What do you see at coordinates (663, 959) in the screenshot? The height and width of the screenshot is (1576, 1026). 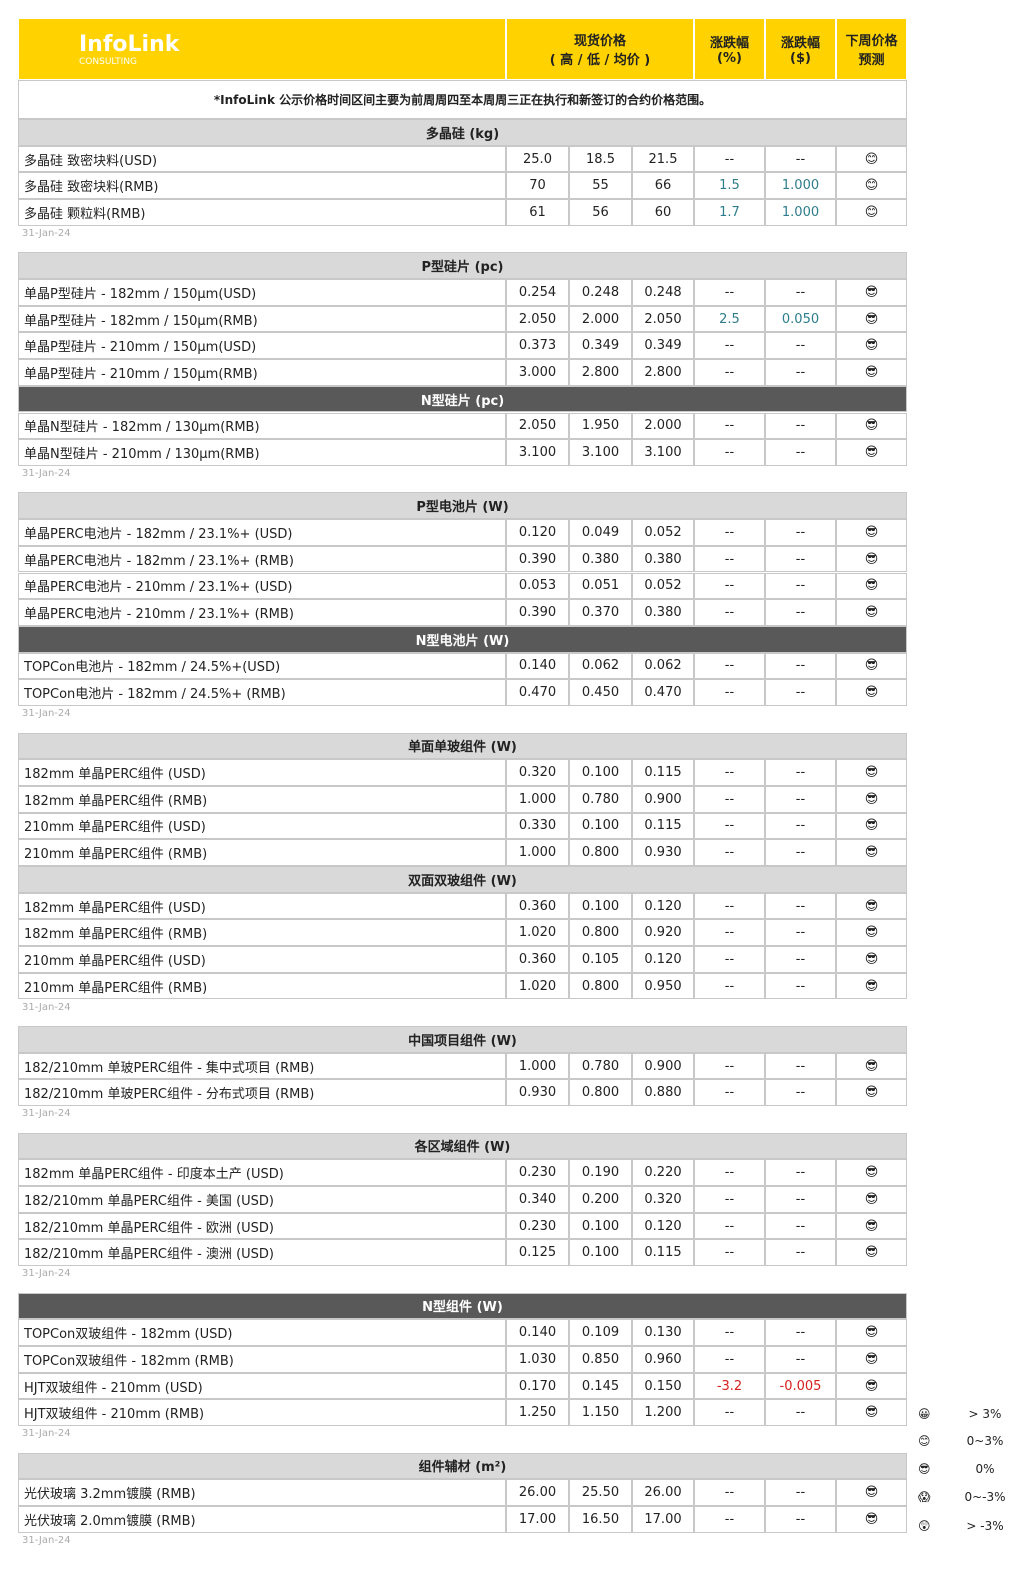 I see `cell-avg: 0.120` at bounding box center [663, 959].